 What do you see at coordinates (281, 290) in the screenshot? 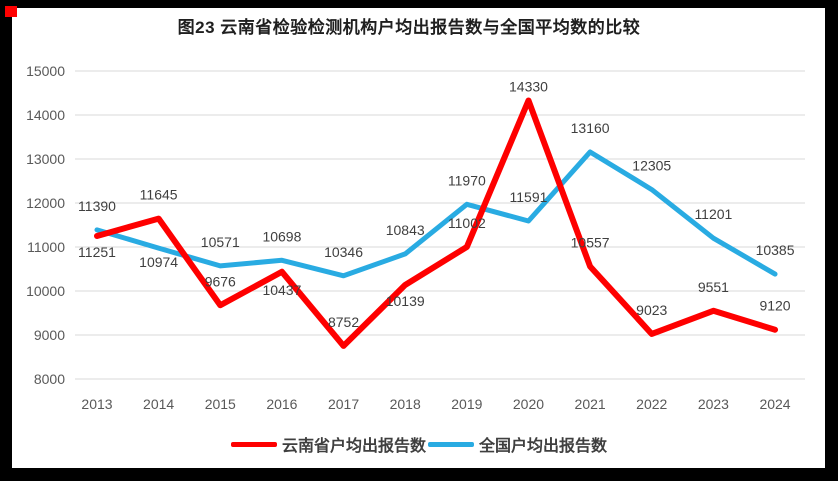
I see `data-label: 10437` at bounding box center [281, 290].